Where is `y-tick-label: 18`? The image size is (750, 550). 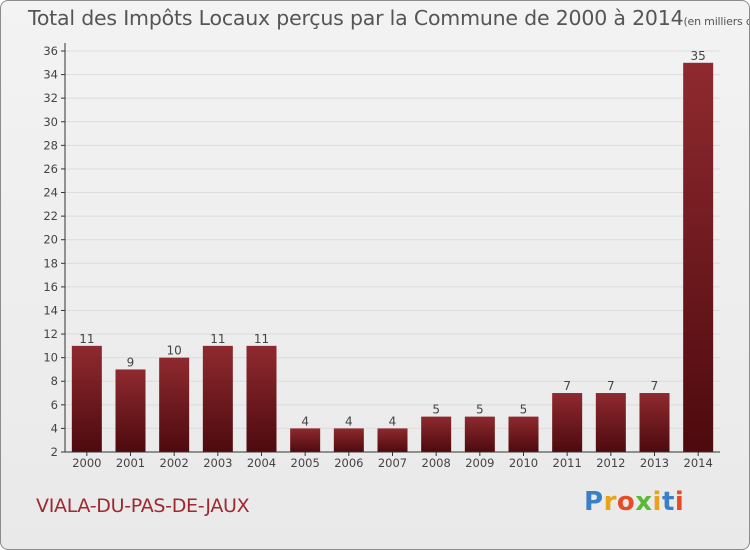 y-tick-label: 18 is located at coordinates (50, 263).